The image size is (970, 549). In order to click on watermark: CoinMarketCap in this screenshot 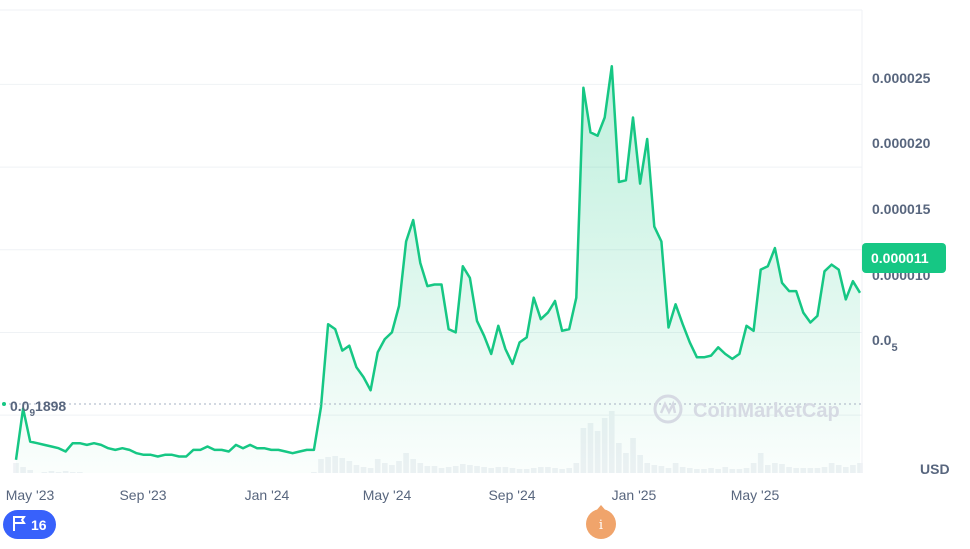, I will do `click(746, 409)`.